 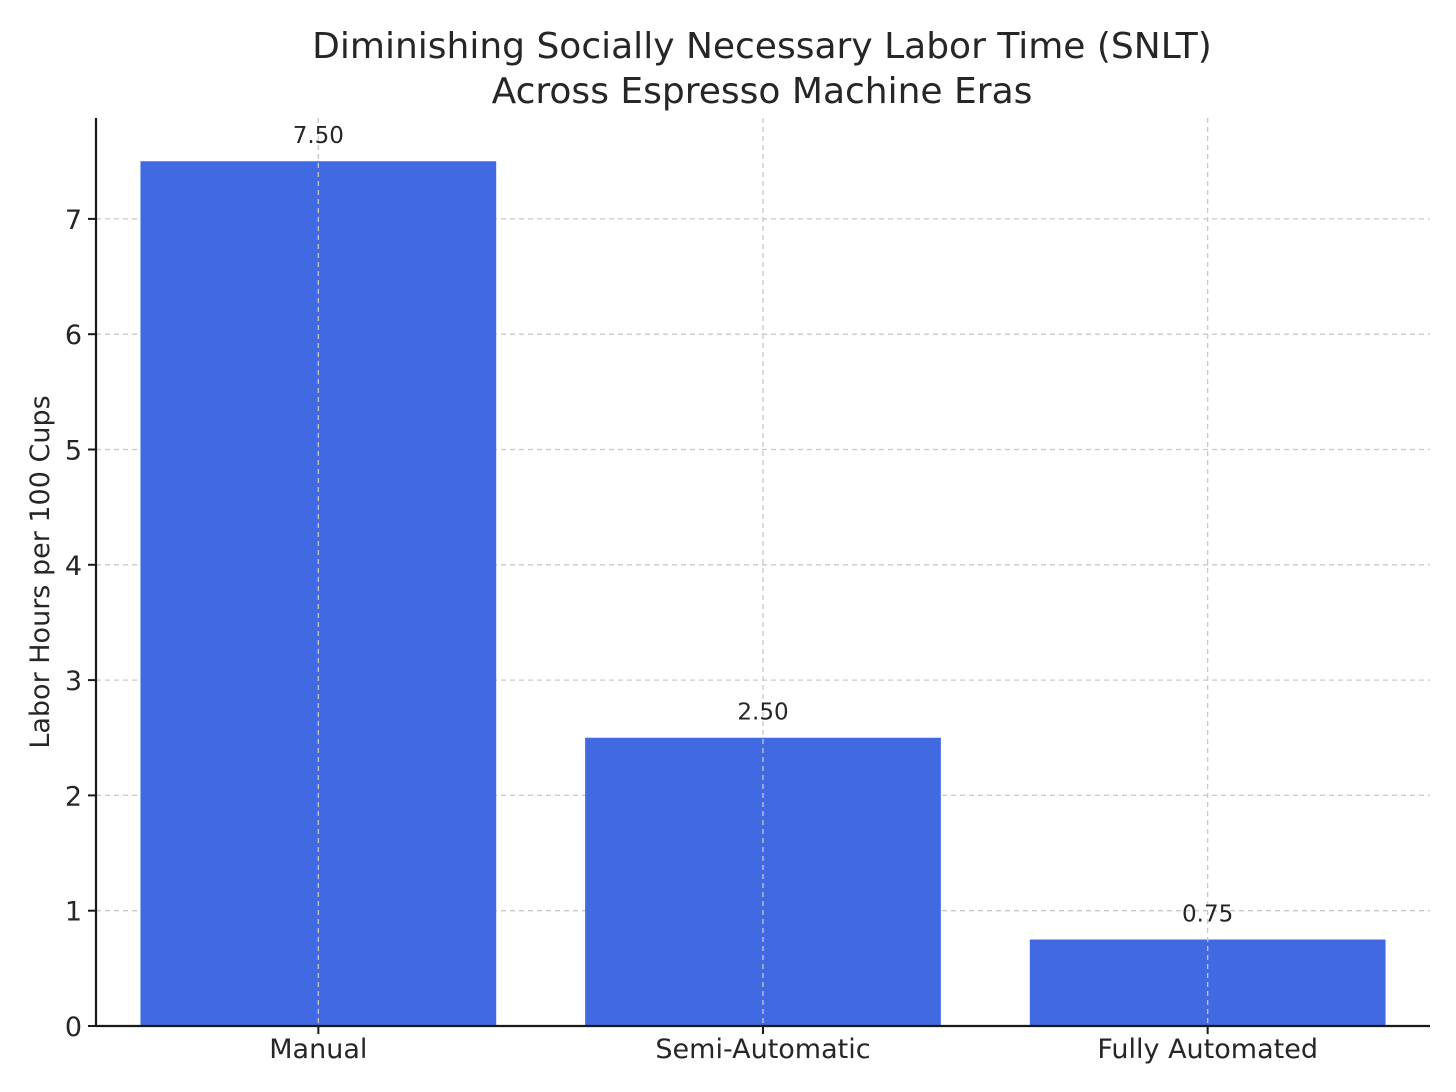 What do you see at coordinates (73, 220) in the screenshot?
I see `y-tick-label: 7` at bounding box center [73, 220].